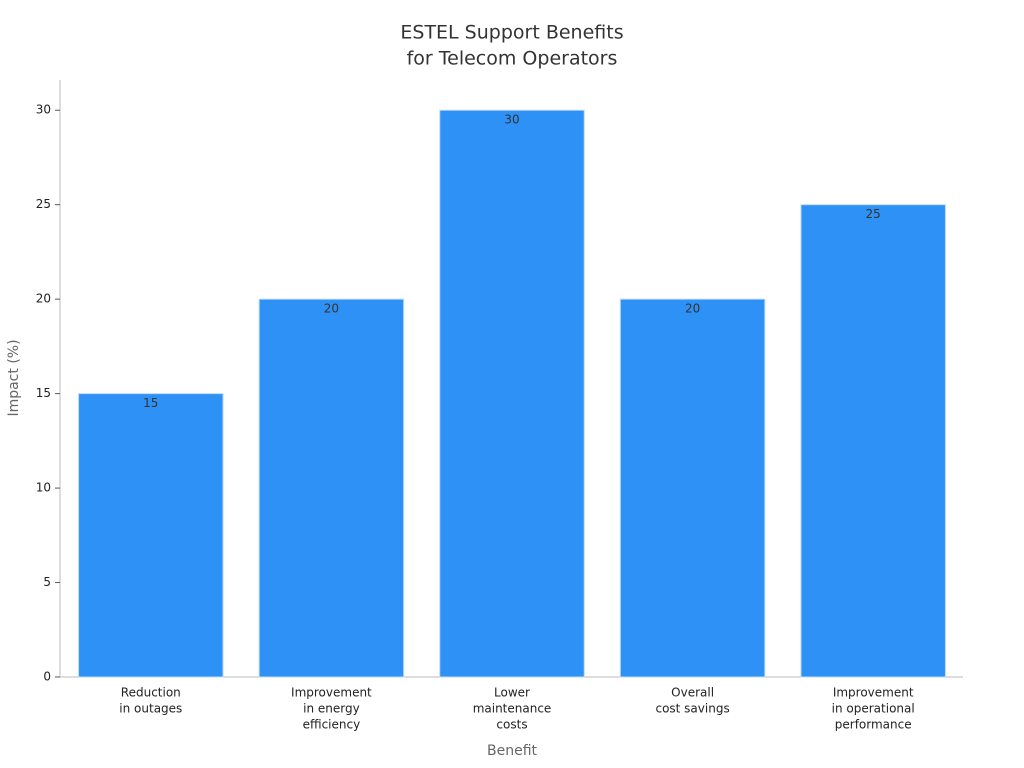 The height and width of the screenshot is (768, 1024). What do you see at coordinates (47, 582) in the screenshot?
I see `y-tick-label: 5` at bounding box center [47, 582].